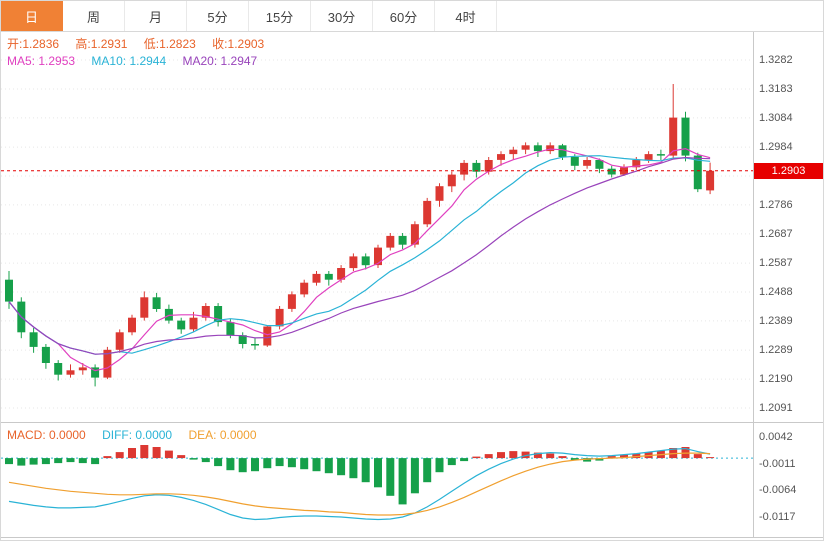 This screenshot has width=824, height=541. Describe the element at coordinates (788, 170) in the screenshot. I see `current-price-badge: 1.2903` at that location.